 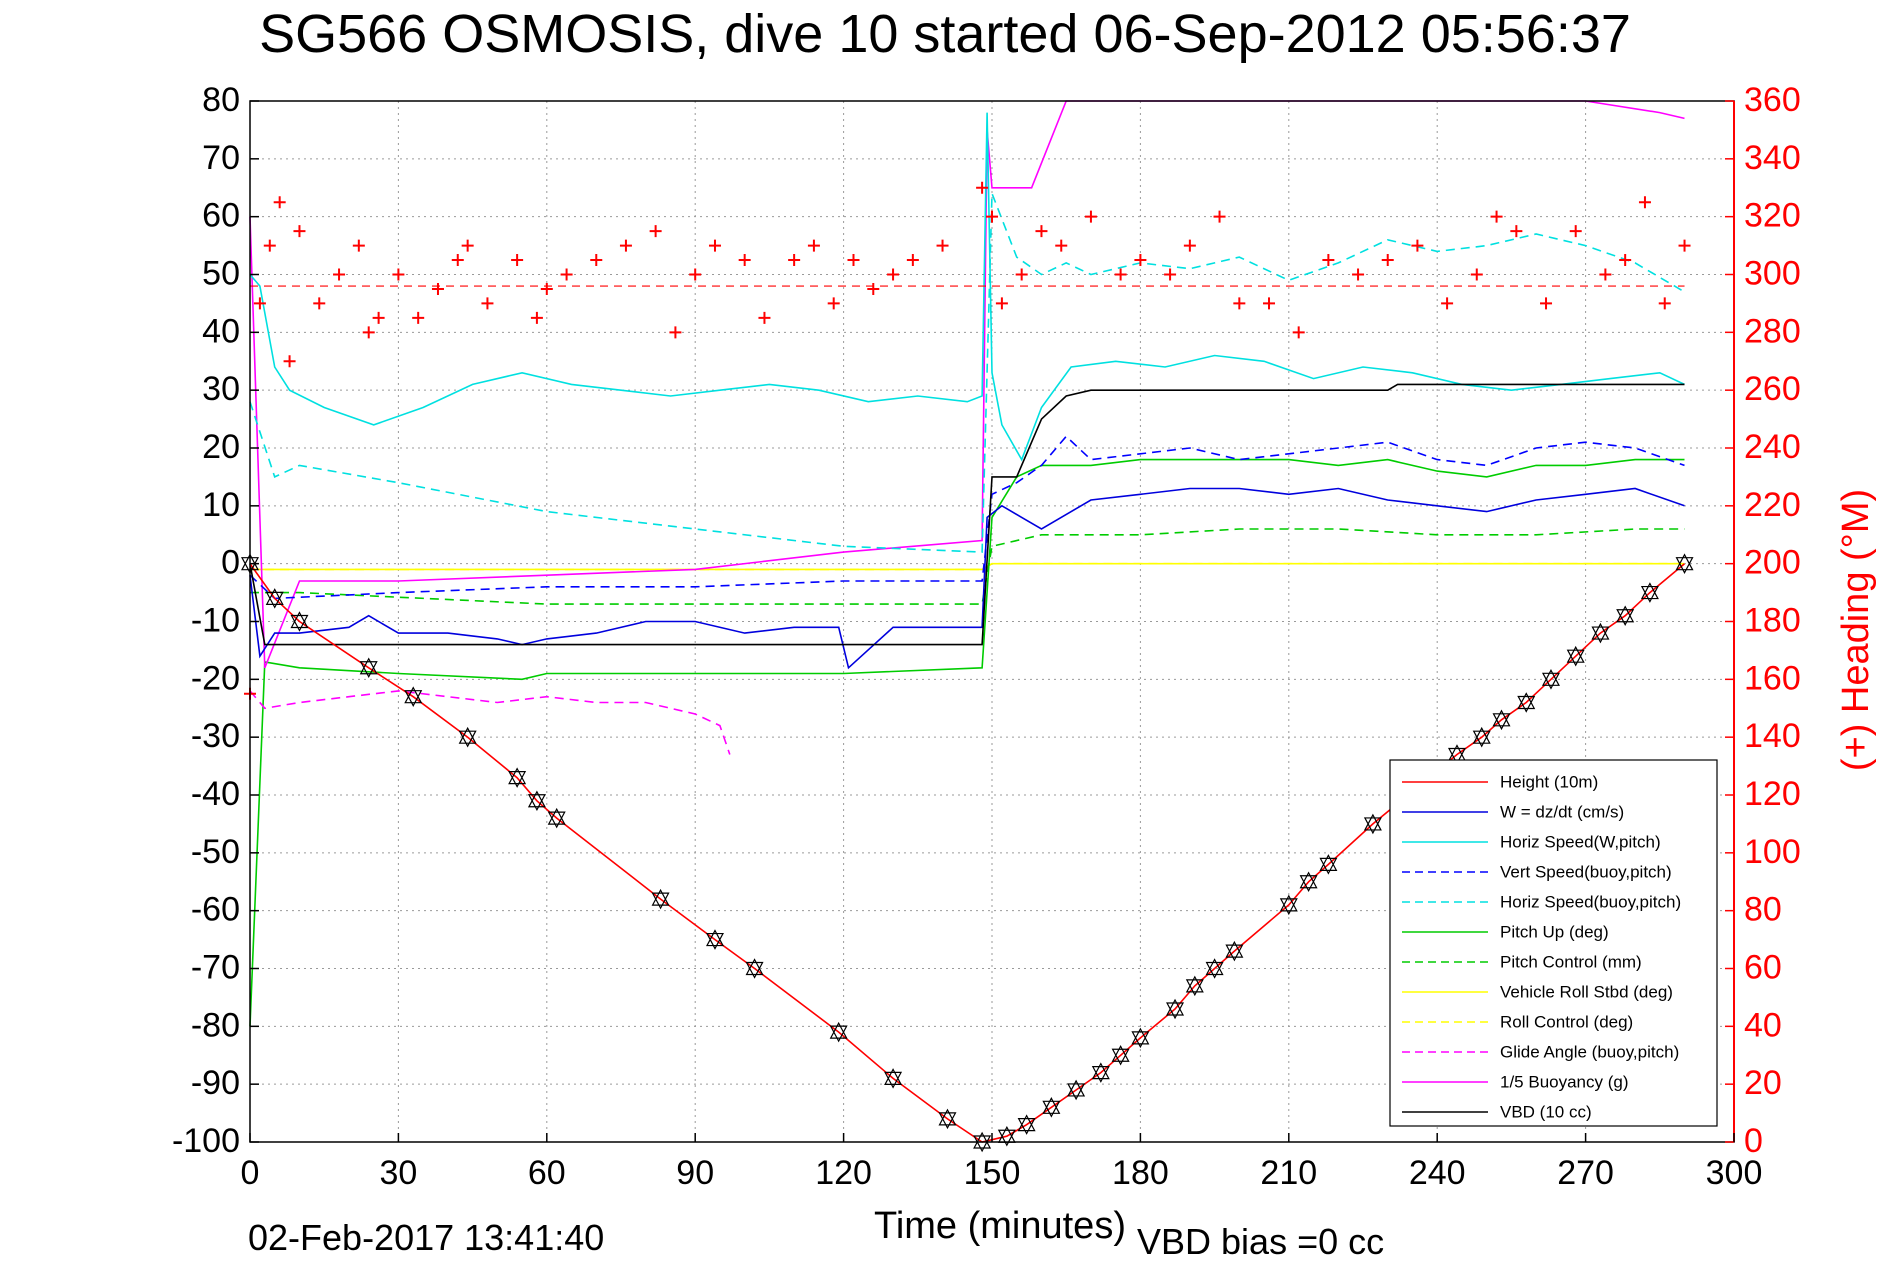 What do you see at coordinates (1772, 447) in the screenshot?
I see `right-tick-label: 240` at bounding box center [1772, 447].